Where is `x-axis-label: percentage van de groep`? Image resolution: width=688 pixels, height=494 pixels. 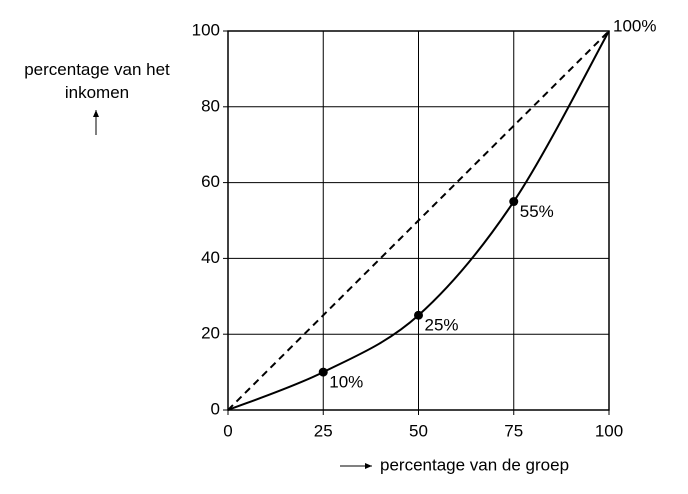 x-axis-label: percentage van de groep is located at coordinates (474, 464).